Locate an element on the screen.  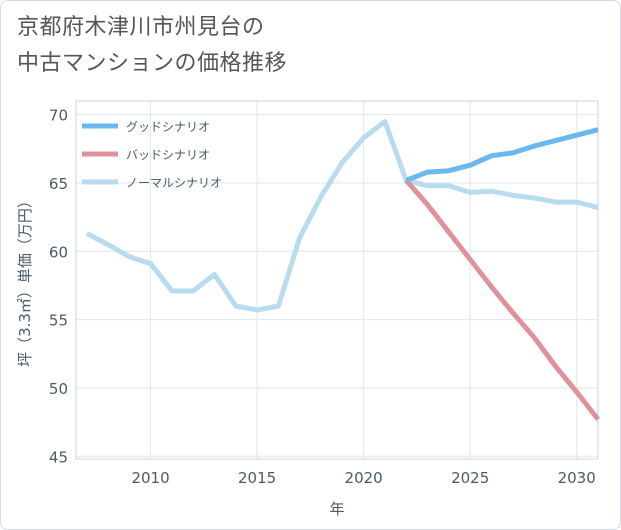
legend-item-2: ノーマルシナリオ is located at coordinates (152, 183).